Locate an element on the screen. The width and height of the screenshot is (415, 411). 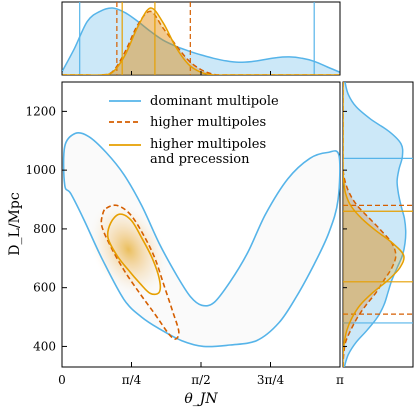
right-marginal-line-higher is located at coordinates (370, 224).